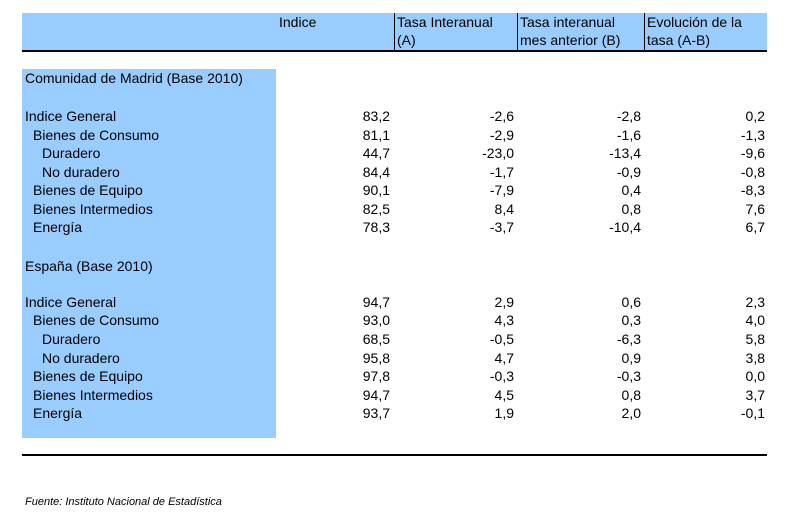 The height and width of the screenshot is (526, 786). Describe the element at coordinates (755, 209) in the screenshot. I see `cell-evolucion: 7,6` at that location.